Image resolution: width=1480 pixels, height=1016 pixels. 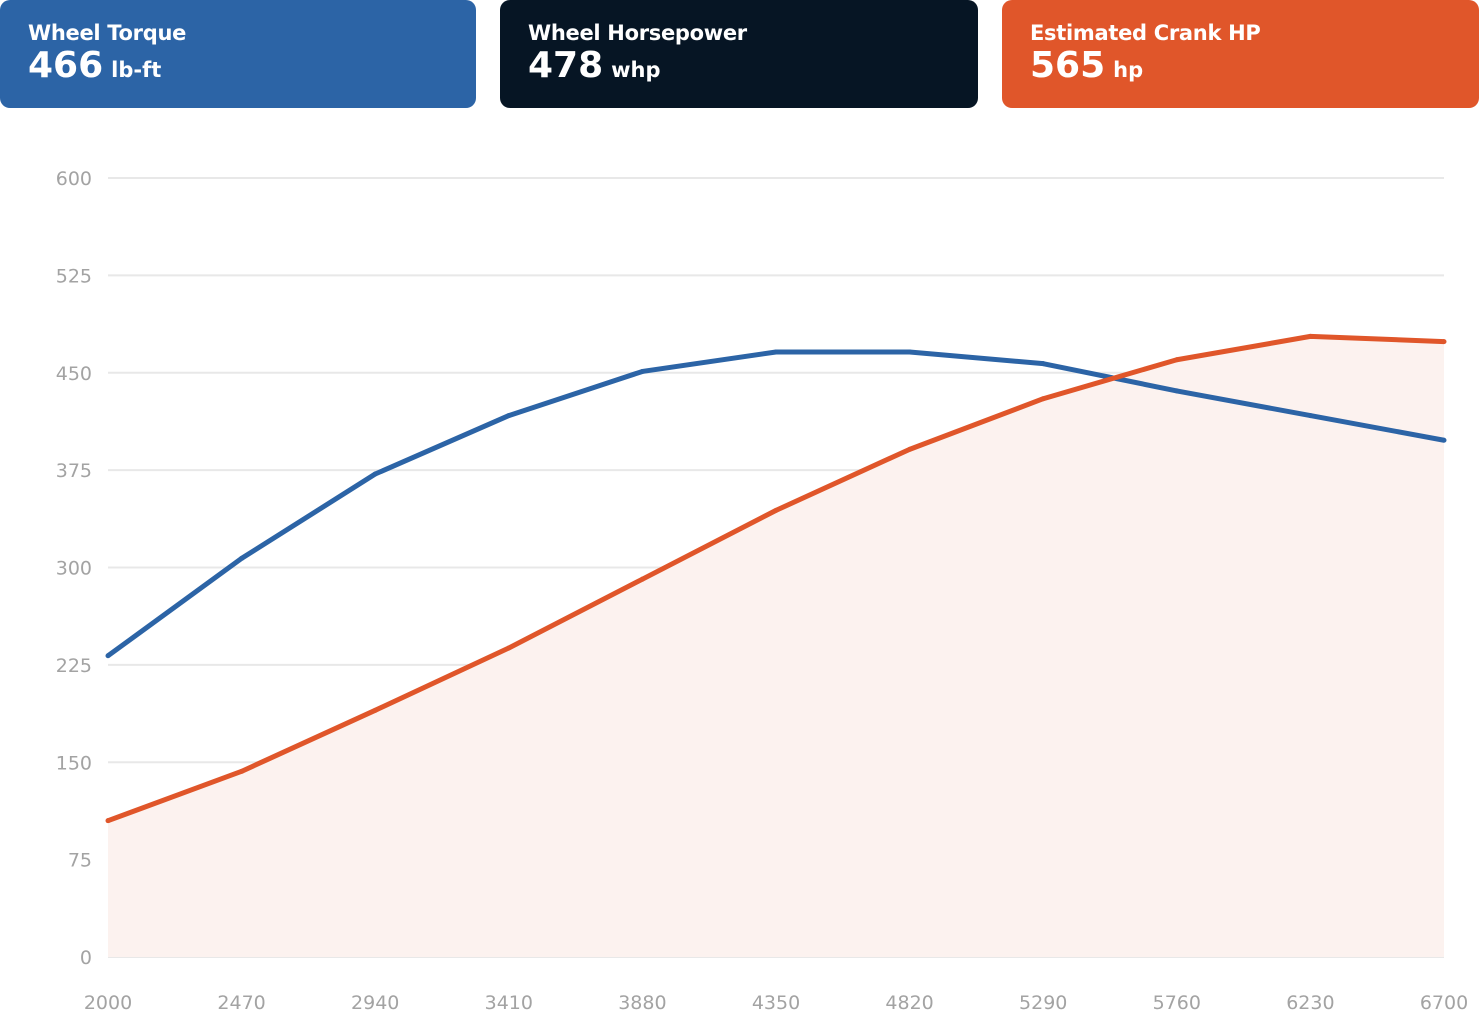 What do you see at coordinates (1068, 65) in the screenshot?
I see `card-value: 565` at bounding box center [1068, 65].